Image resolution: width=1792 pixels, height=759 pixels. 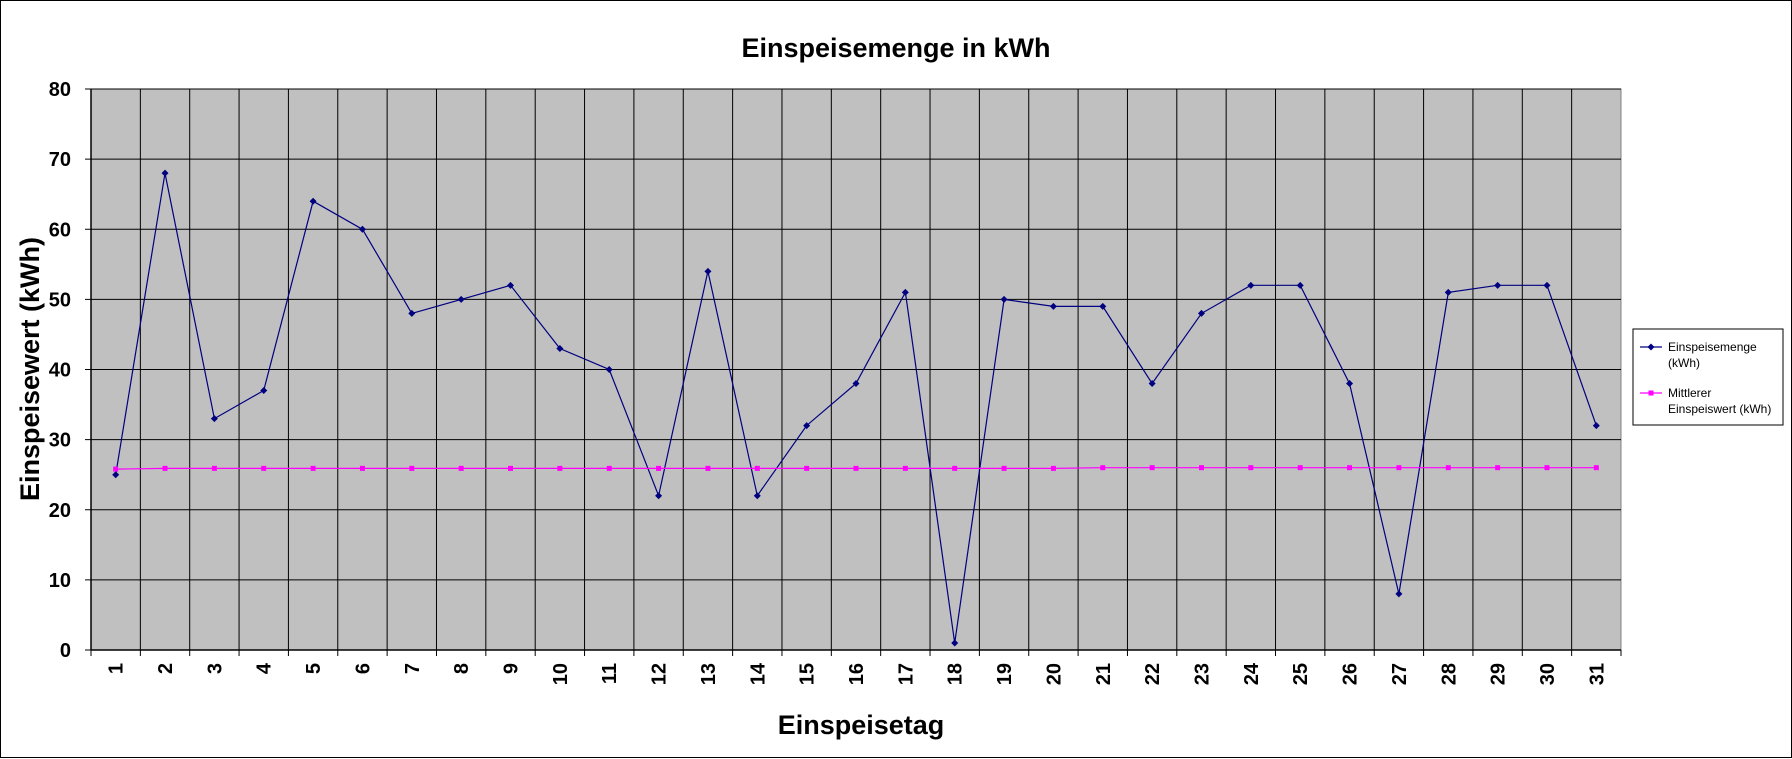 I want to click on y-axis-title: Einspeisewert (kWh), so click(x=30, y=369).